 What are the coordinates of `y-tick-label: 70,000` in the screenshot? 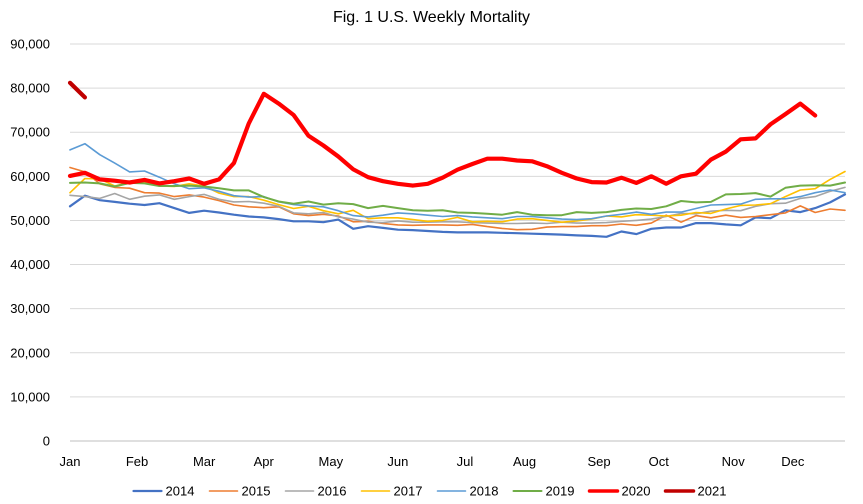 It's located at (30, 132).